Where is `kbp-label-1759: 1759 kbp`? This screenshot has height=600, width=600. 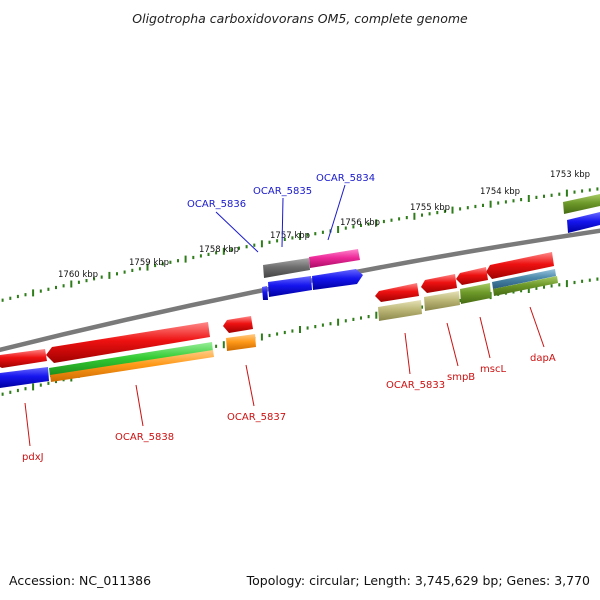
kbp-label-1759: 1759 kbp is located at coordinates (149, 263).